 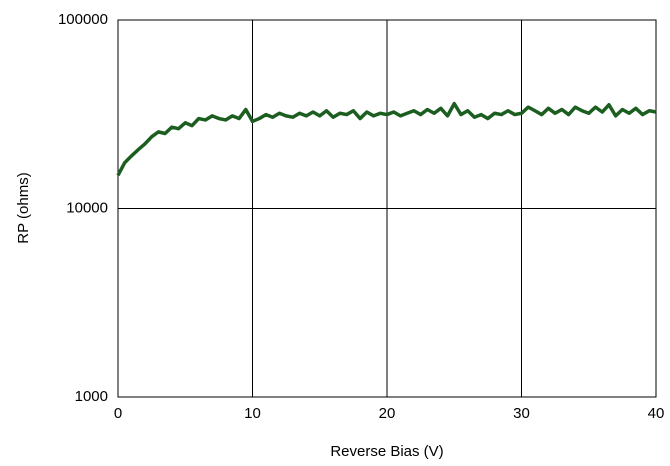 What do you see at coordinates (91, 396) in the screenshot?
I see `y-tick-label: 1000` at bounding box center [91, 396].